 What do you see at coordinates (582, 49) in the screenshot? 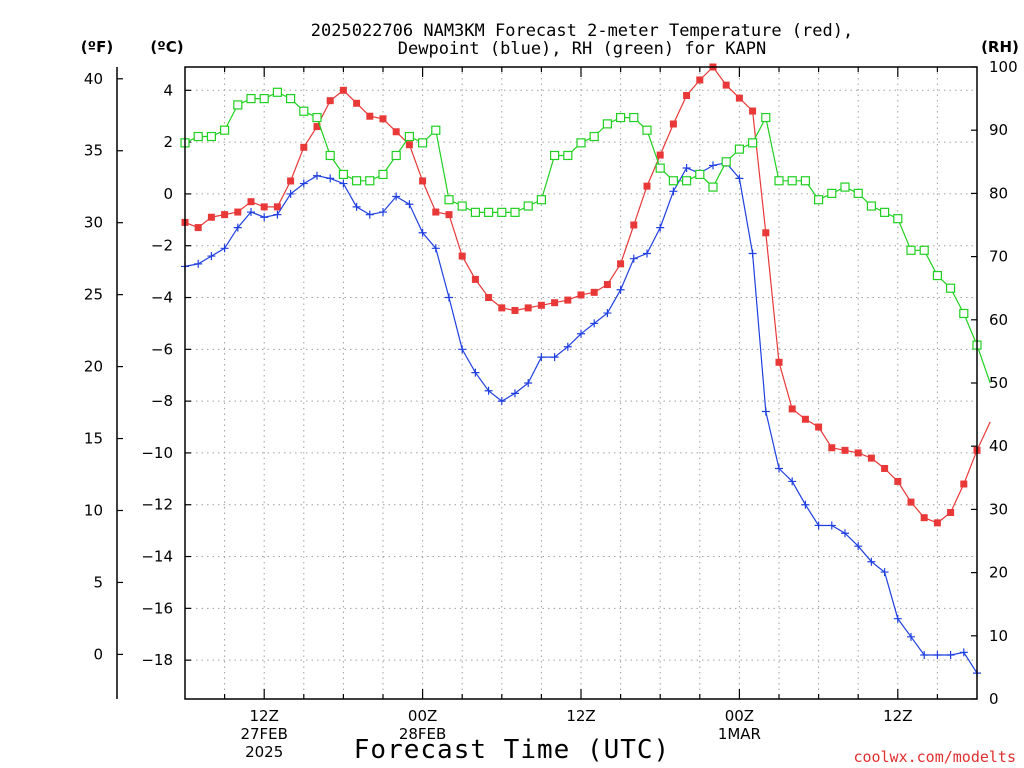
I see `chart-title-line-2: Dewpoint (blue), RH (green) for KAPN` at bounding box center [582, 49].